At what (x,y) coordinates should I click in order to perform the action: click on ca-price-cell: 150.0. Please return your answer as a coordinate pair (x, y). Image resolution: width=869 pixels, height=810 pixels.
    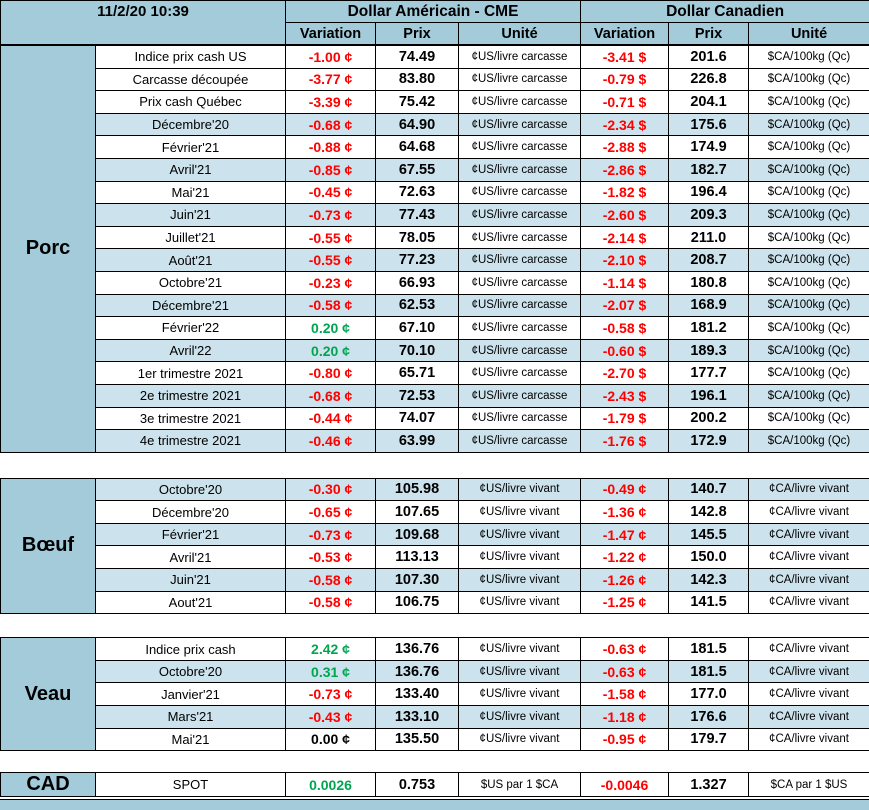
    Looking at the image, I should click on (708, 557).